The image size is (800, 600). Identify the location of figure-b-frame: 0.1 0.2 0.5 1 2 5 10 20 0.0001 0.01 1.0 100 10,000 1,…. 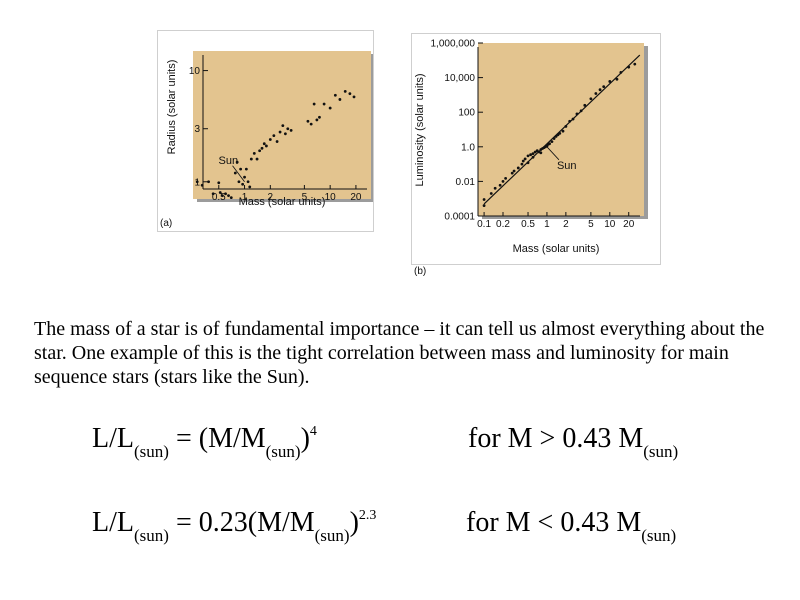
(536, 155).